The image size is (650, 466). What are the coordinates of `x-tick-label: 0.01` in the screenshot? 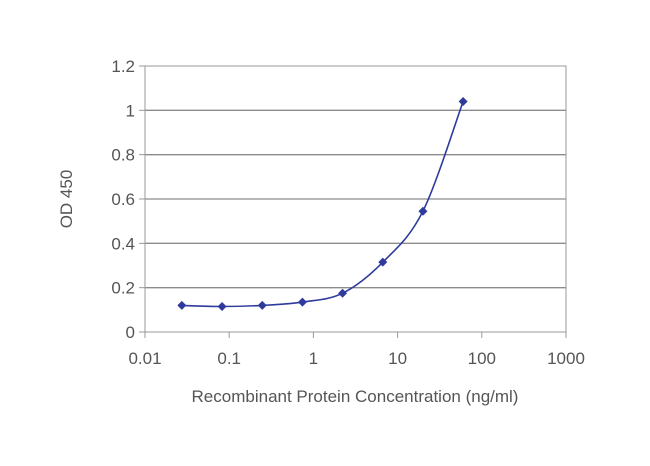 It's located at (144, 358).